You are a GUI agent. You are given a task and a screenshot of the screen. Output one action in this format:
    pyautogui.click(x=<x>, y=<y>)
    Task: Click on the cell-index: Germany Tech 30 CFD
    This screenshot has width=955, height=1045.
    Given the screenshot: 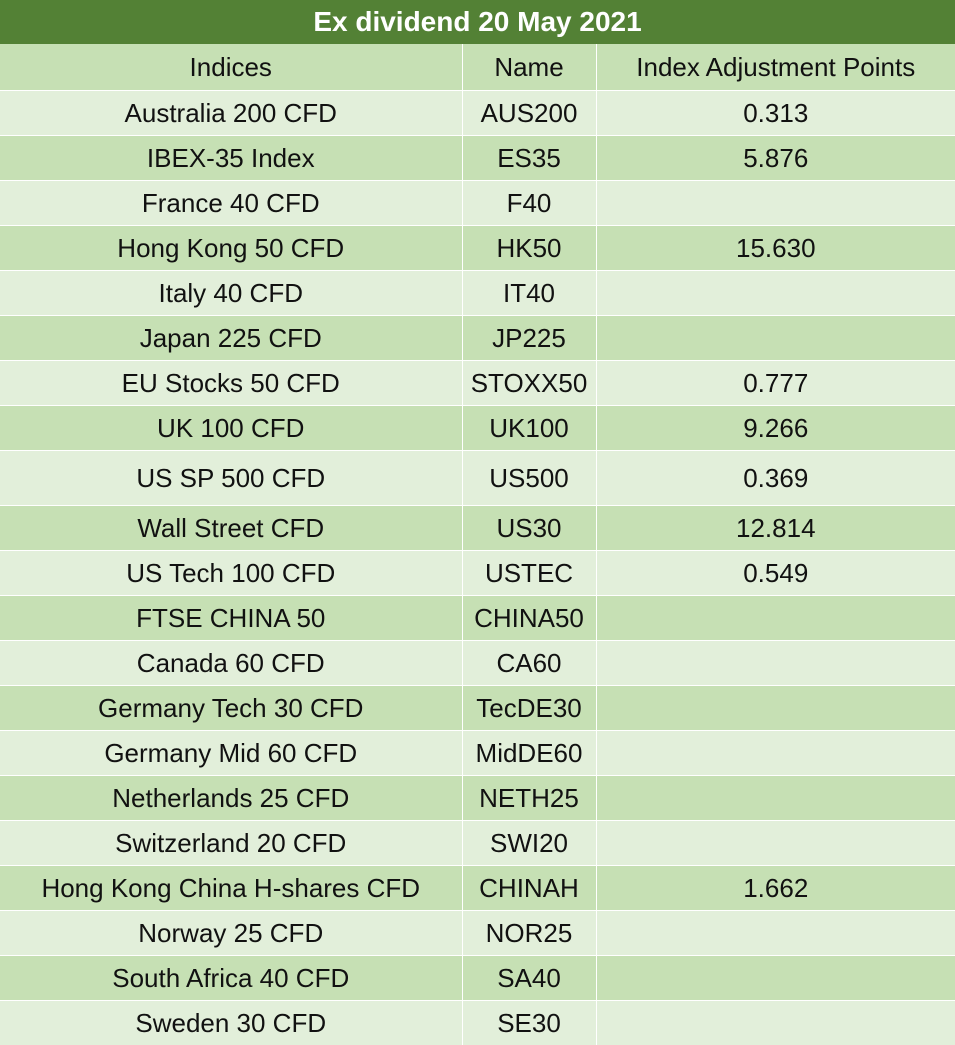 What is the action you would take?
    pyautogui.click(x=231, y=708)
    